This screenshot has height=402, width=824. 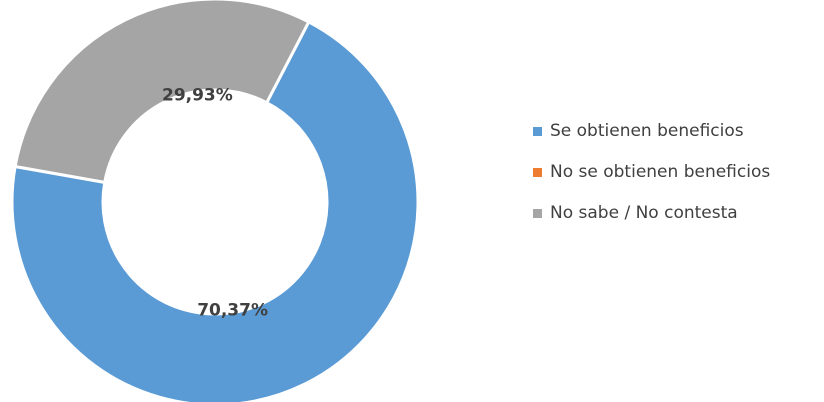 I want to click on legend-item-no-sabe-no-contesta: No sabe / No contesta, so click(x=678, y=213).